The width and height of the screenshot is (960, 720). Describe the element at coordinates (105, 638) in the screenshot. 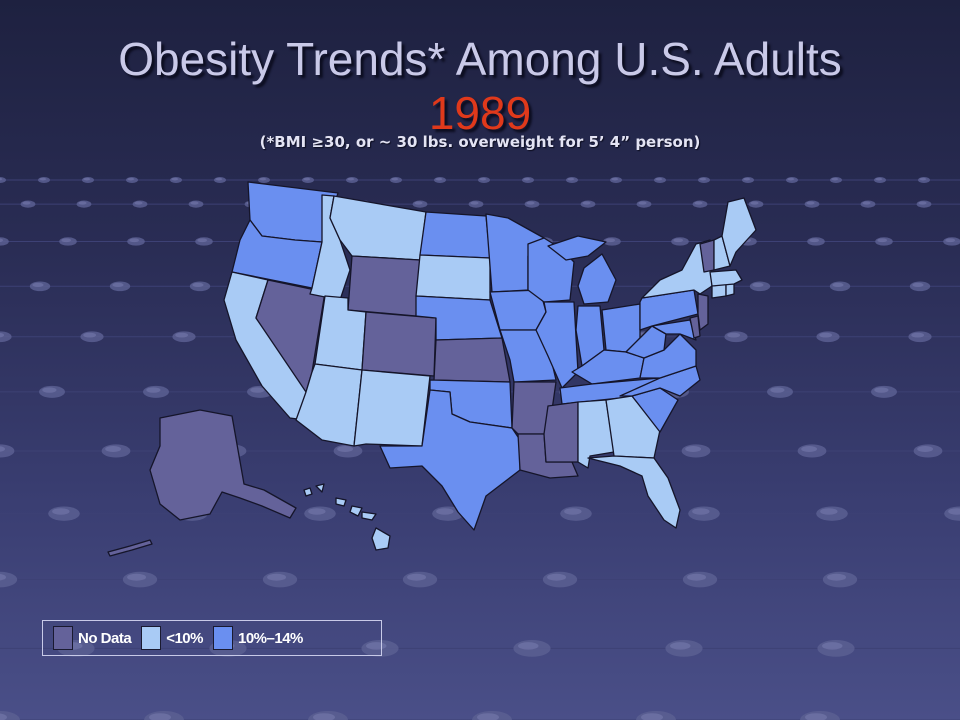

I see `legend-label: No Data` at that location.